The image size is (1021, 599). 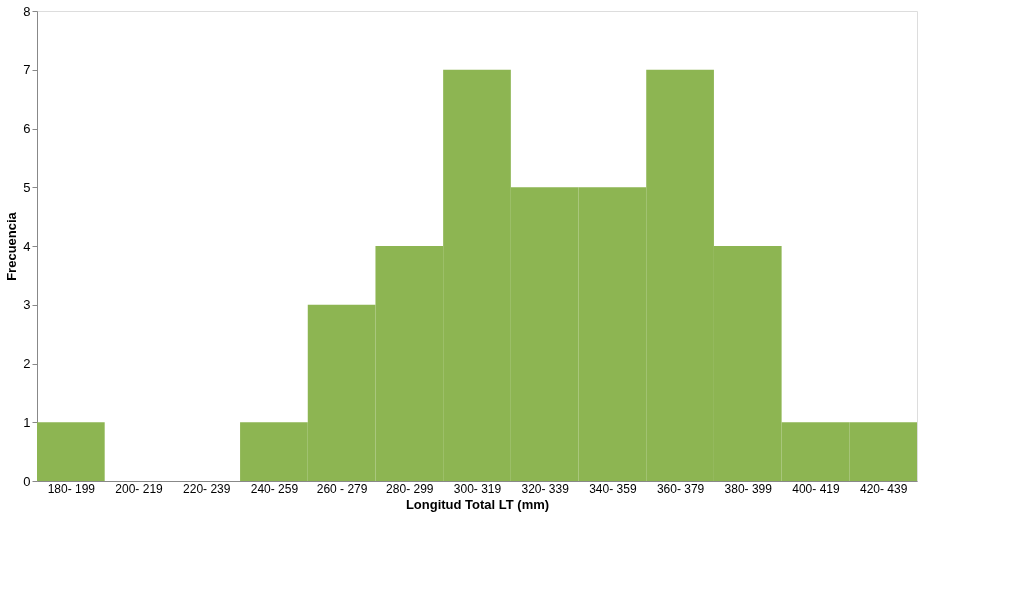 What do you see at coordinates (410, 488) in the screenshot?
I see `x-tick-label: 280- 299` at bounding box center [410, 488].